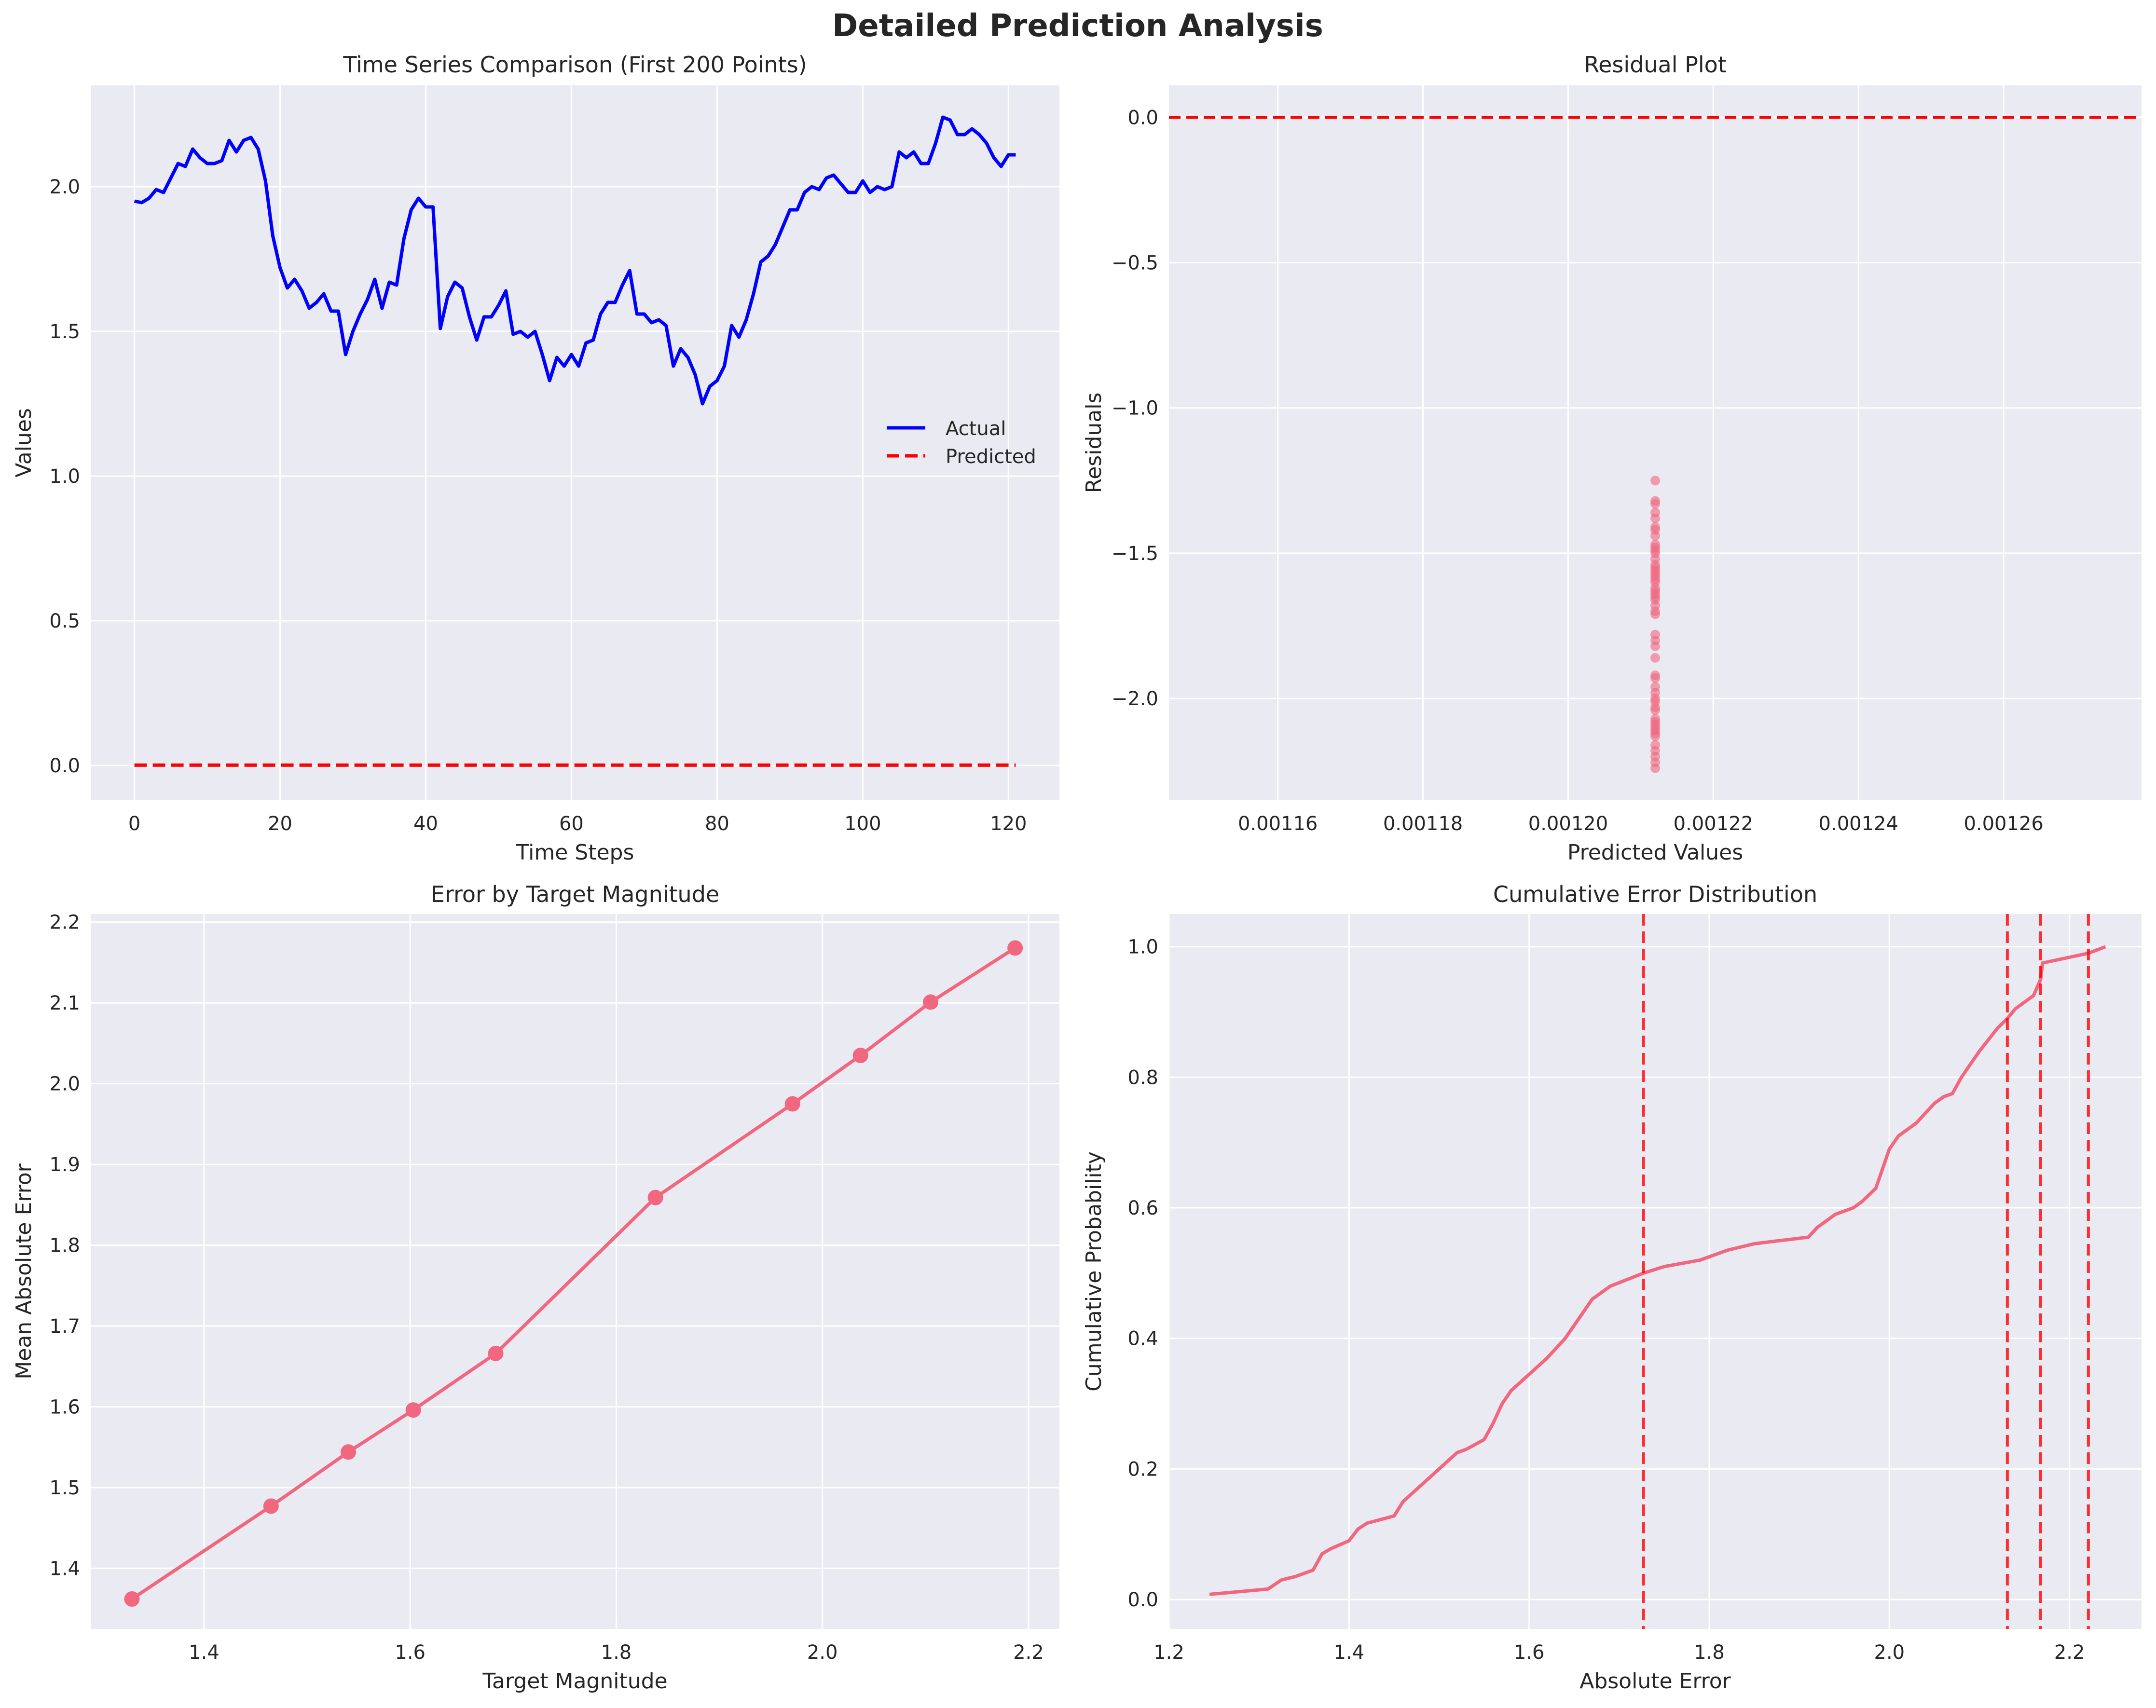 The image size is (2156, 1708). Describe the element at coordinates (65, 1003) in the screenshot. I see `y-tick-label: 2.1` at that location.